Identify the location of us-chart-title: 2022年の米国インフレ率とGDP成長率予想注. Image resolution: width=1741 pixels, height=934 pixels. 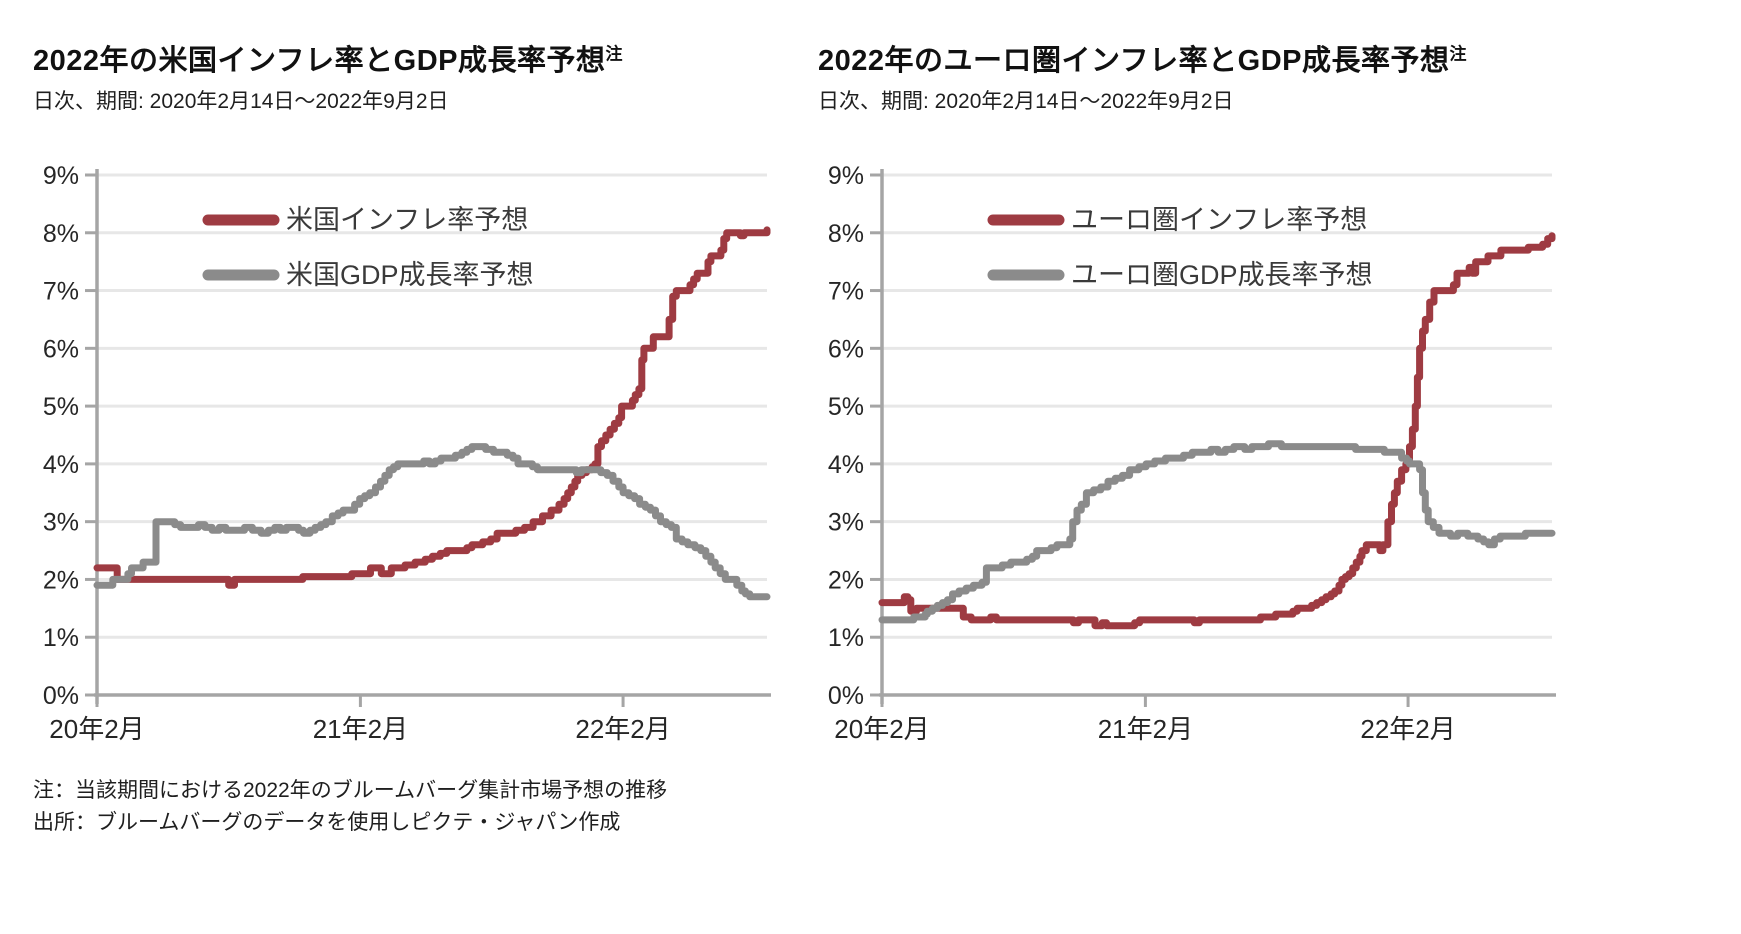
(403, 61).